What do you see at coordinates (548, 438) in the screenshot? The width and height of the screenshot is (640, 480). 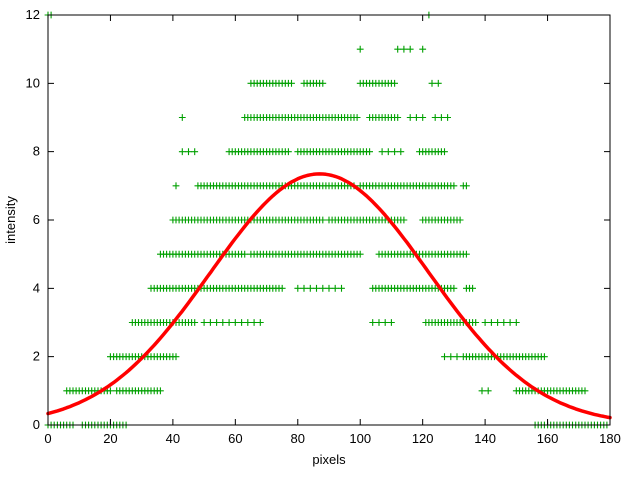 I see `x-tick-label: 160` at bounding box center [548, 438].